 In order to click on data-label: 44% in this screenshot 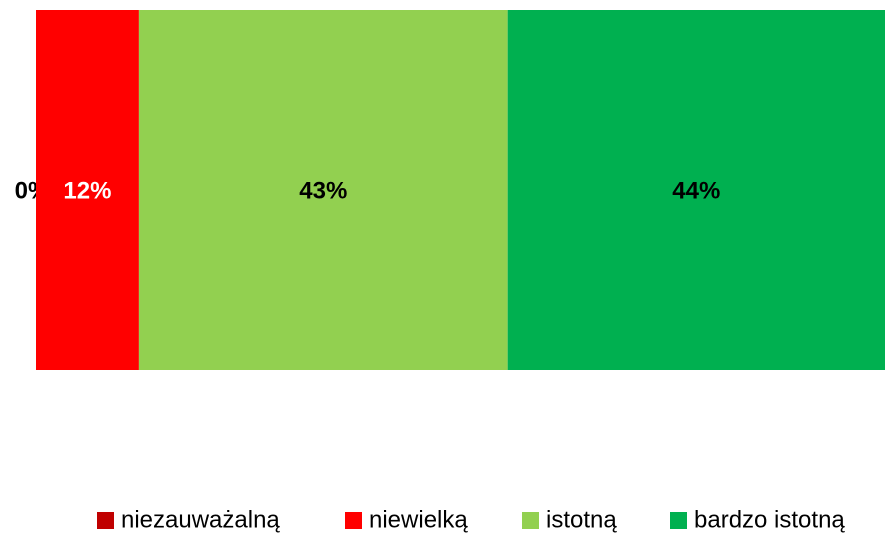, I will do `click(696, 190)`.